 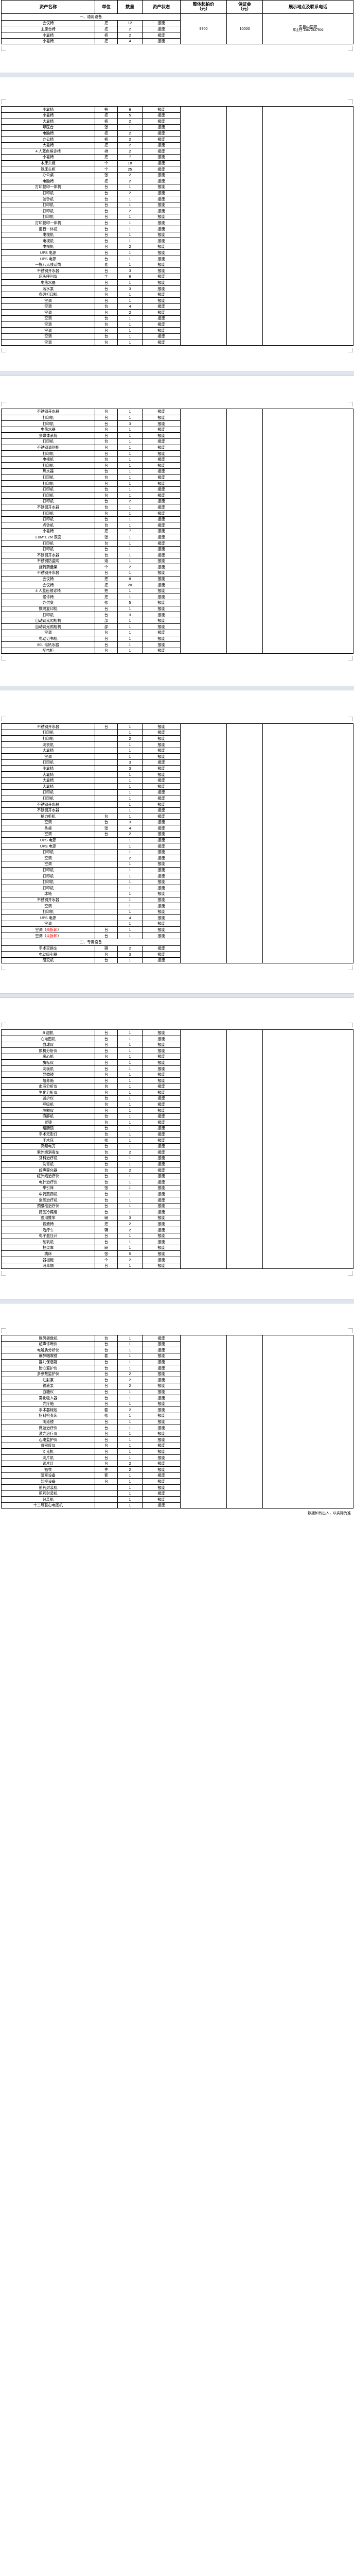 I want to click on table-row: 颈腰椎治疗仪台 1 报废, so click(x=177, y=1206).